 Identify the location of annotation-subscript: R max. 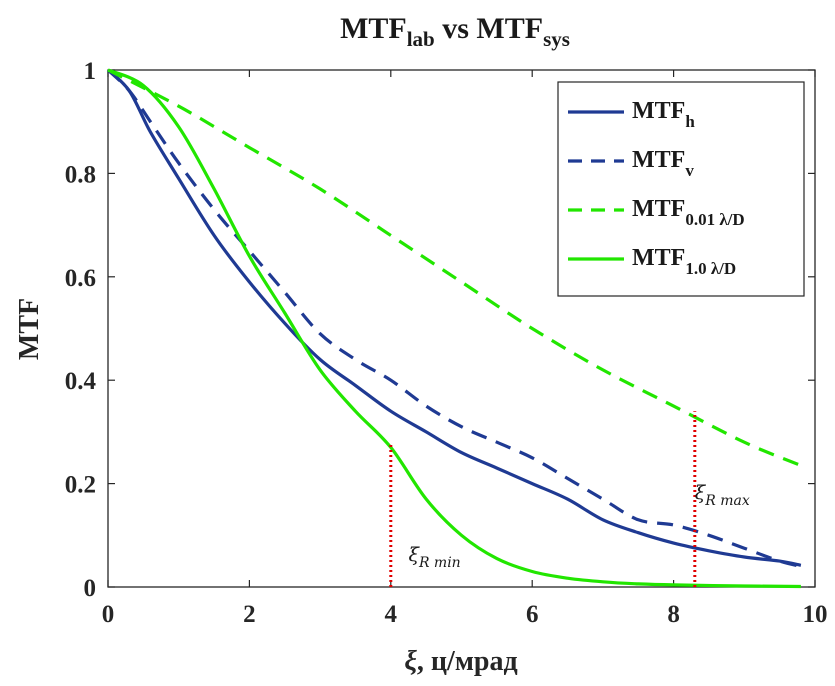
(727, 501).